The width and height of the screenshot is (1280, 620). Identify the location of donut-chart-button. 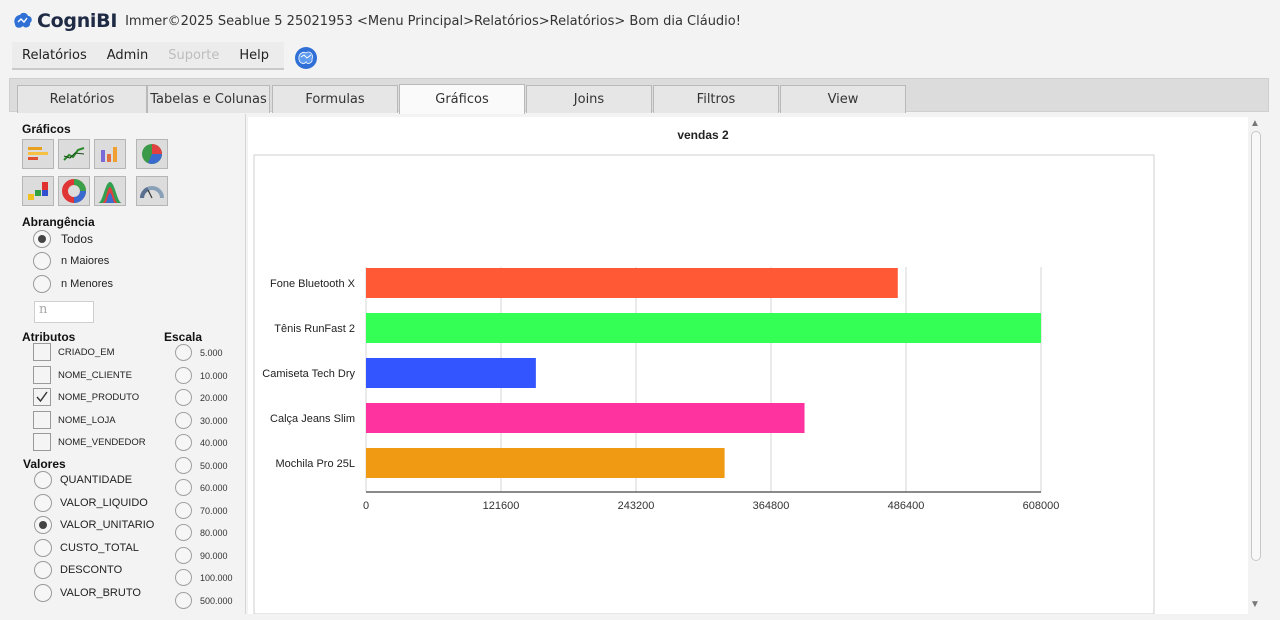
(74, 191).